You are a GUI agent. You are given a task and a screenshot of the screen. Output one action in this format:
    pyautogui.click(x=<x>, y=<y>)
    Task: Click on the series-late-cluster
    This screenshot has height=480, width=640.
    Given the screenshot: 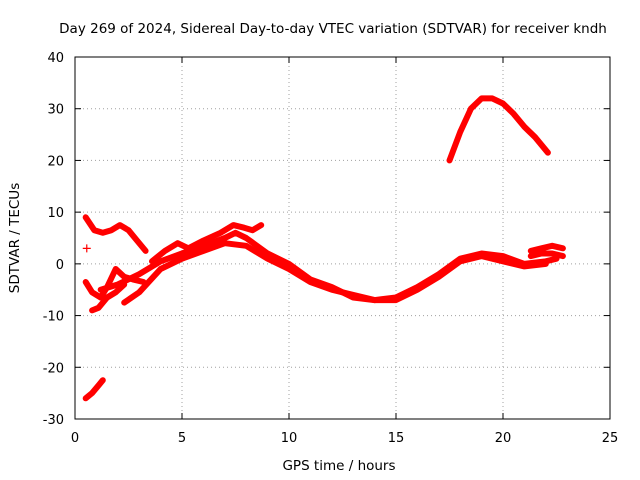 What is the action you would take?
    pyautogui.click(x=546, y=248)
    